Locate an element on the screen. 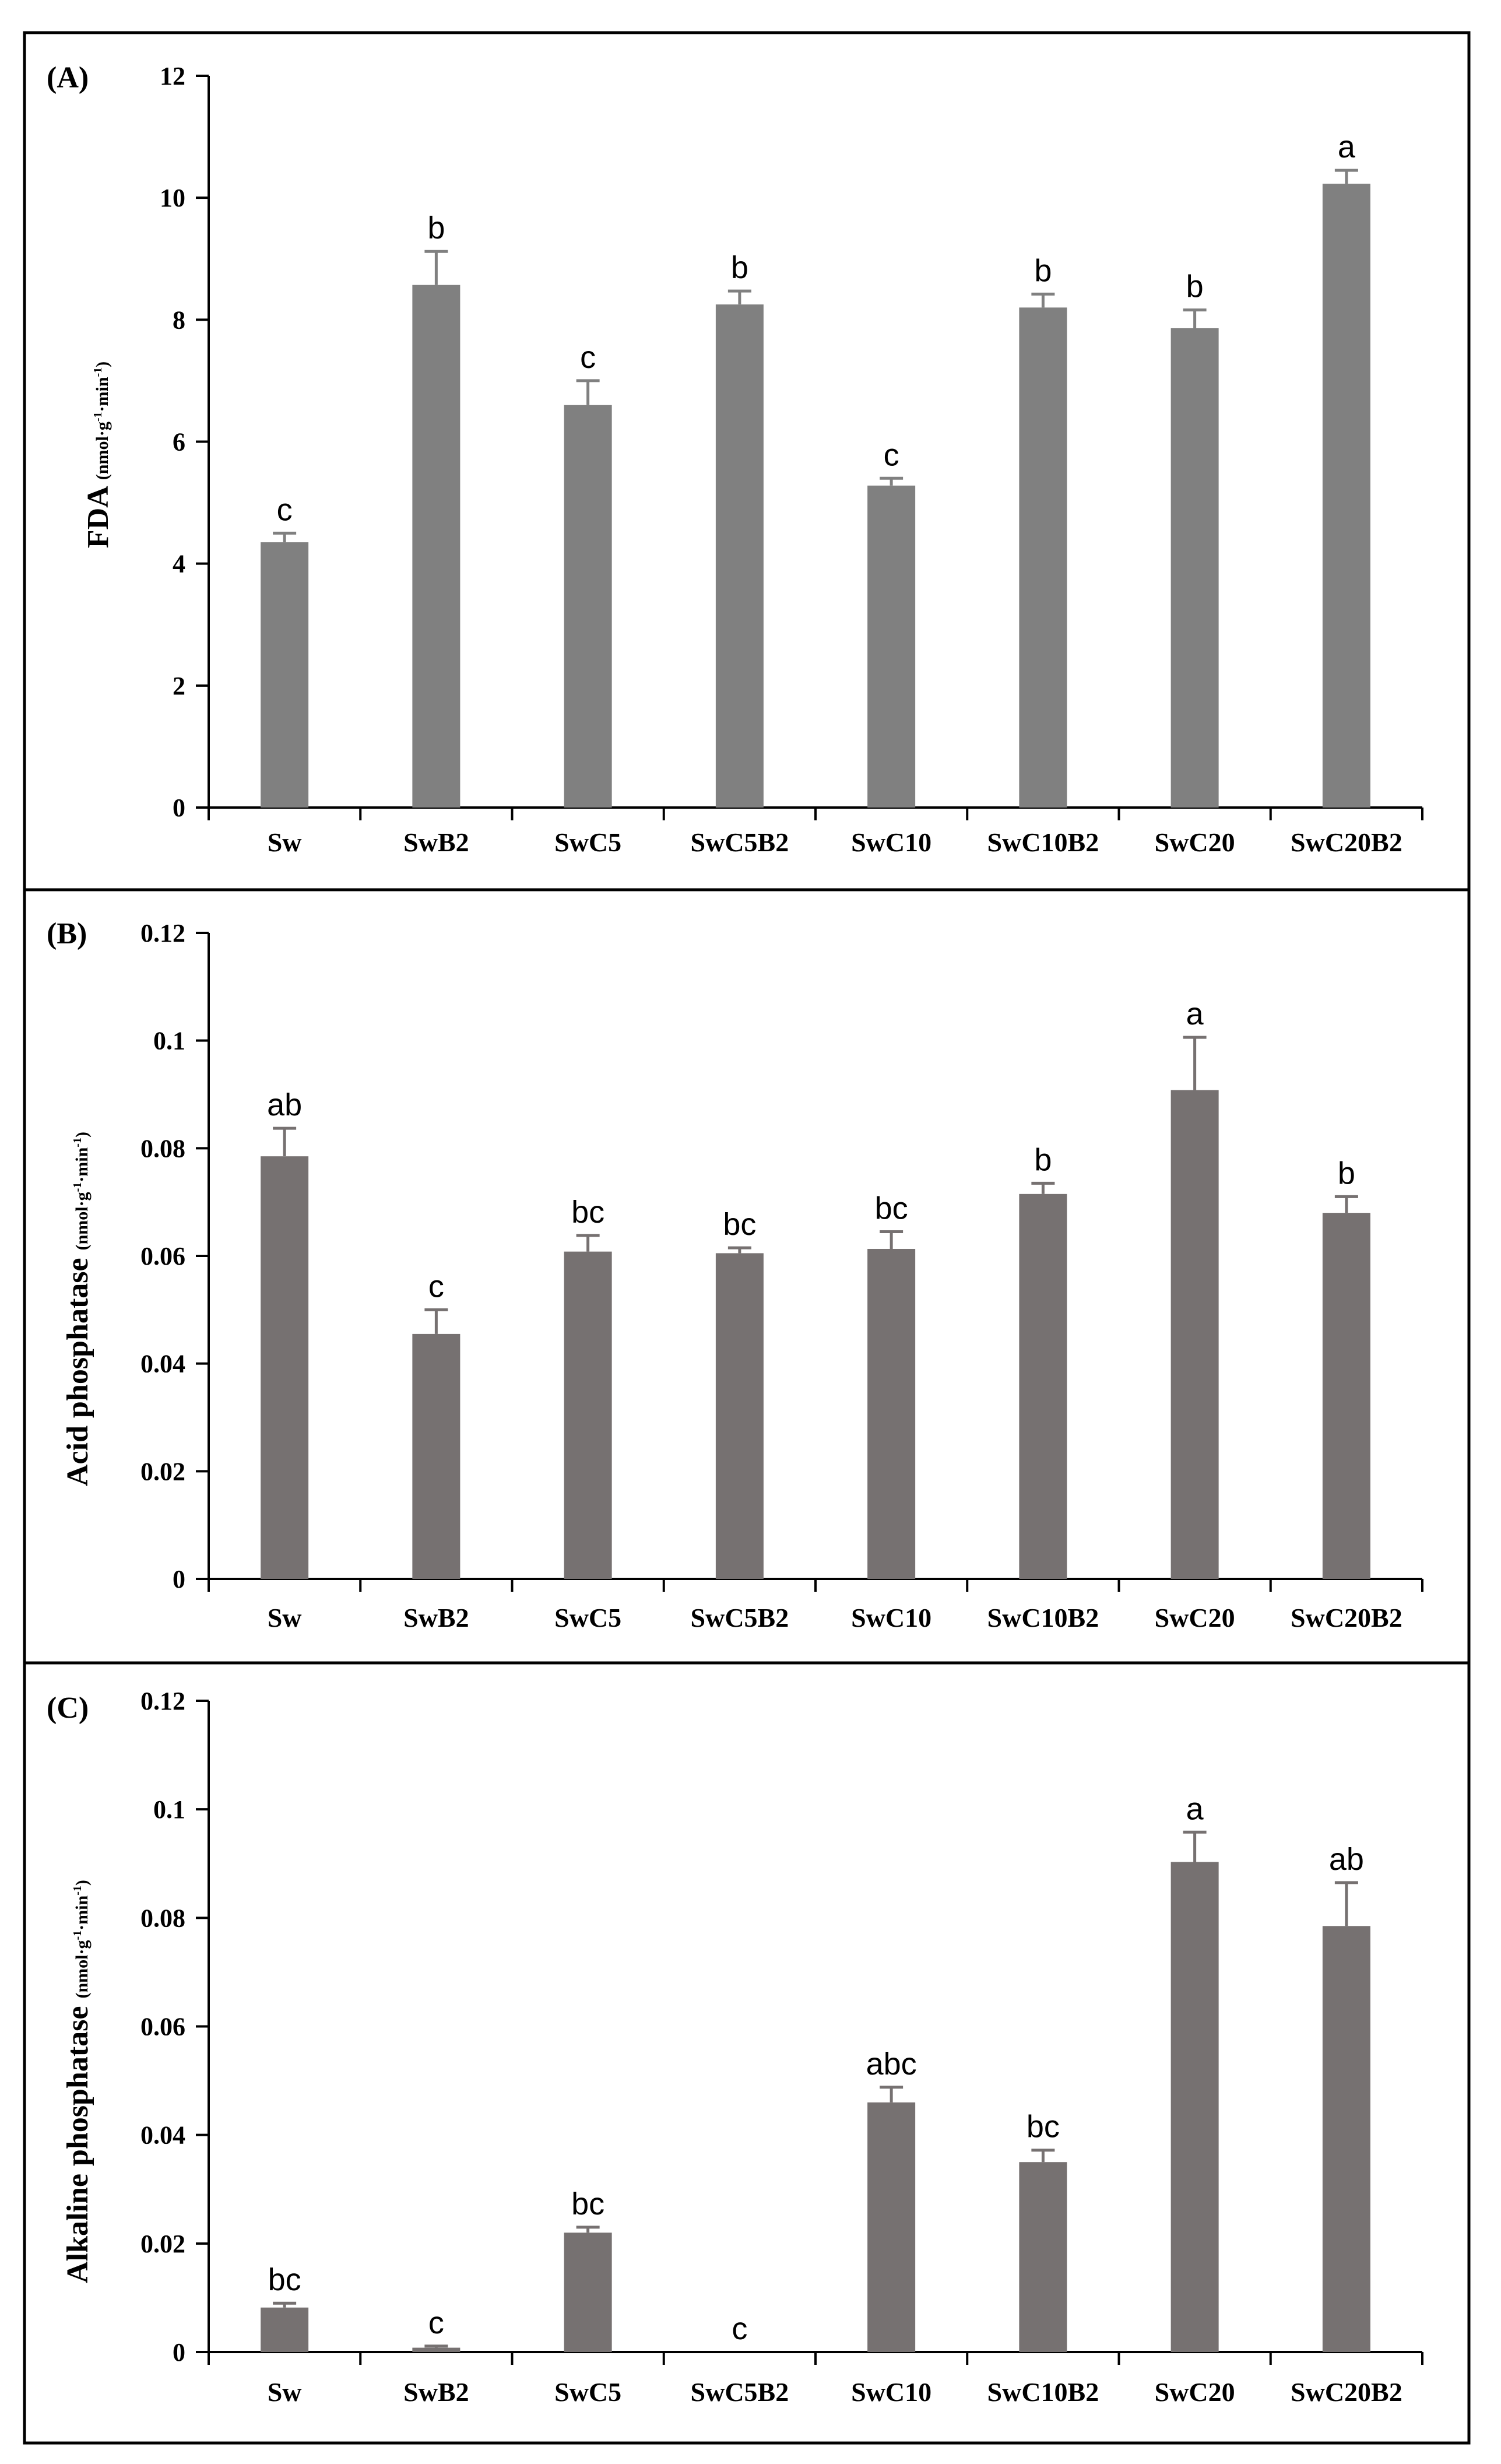  y-tick-label: 10 is located at coordinates (172, 198).